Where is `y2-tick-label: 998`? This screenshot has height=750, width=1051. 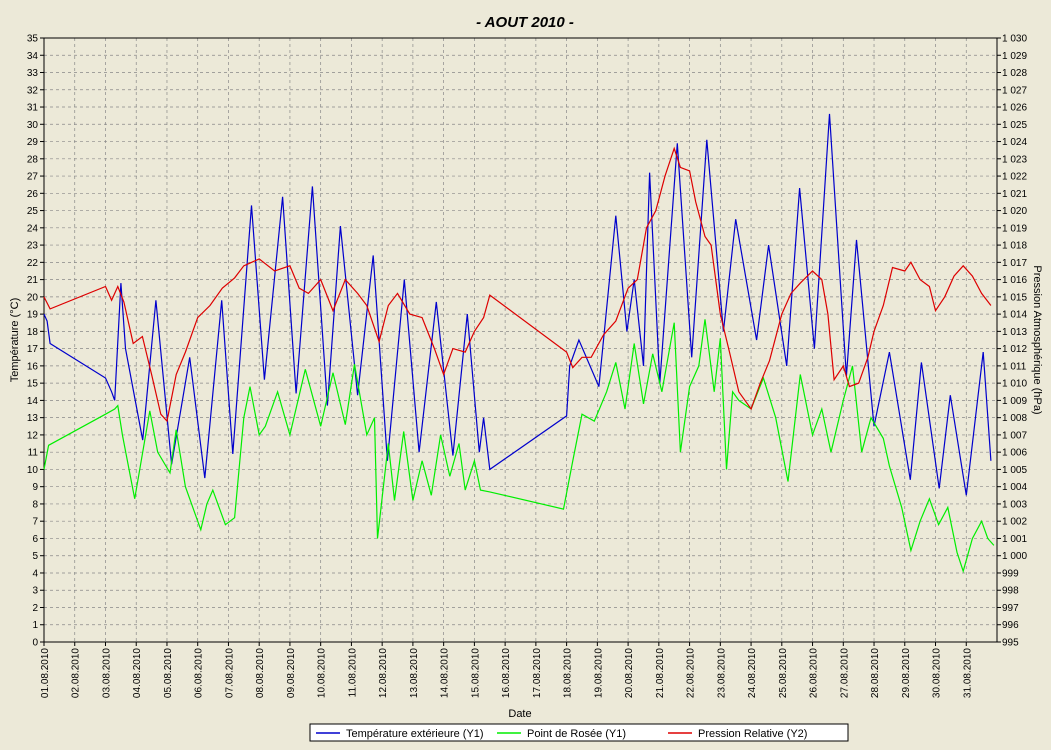
y2-tick-label: 998 is located at coordinates (1010, 591).